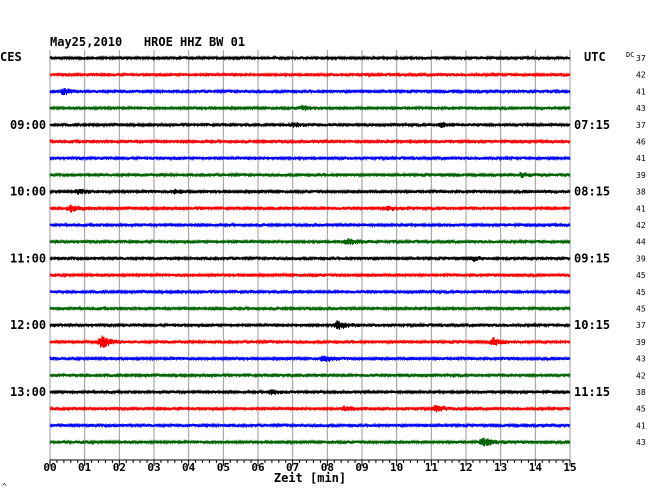  What do you see at coordinates (361, 467) in the screenshot?
I see `x-tick-label: 09` at bounding box center [361, 467].